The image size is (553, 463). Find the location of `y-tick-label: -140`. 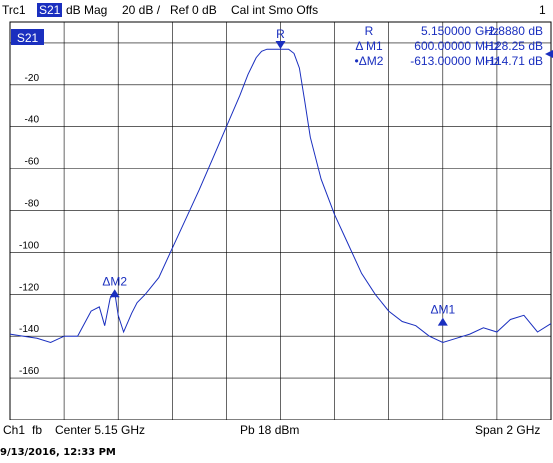

y-tick-label: -140 is located at coordinates (29, 329).